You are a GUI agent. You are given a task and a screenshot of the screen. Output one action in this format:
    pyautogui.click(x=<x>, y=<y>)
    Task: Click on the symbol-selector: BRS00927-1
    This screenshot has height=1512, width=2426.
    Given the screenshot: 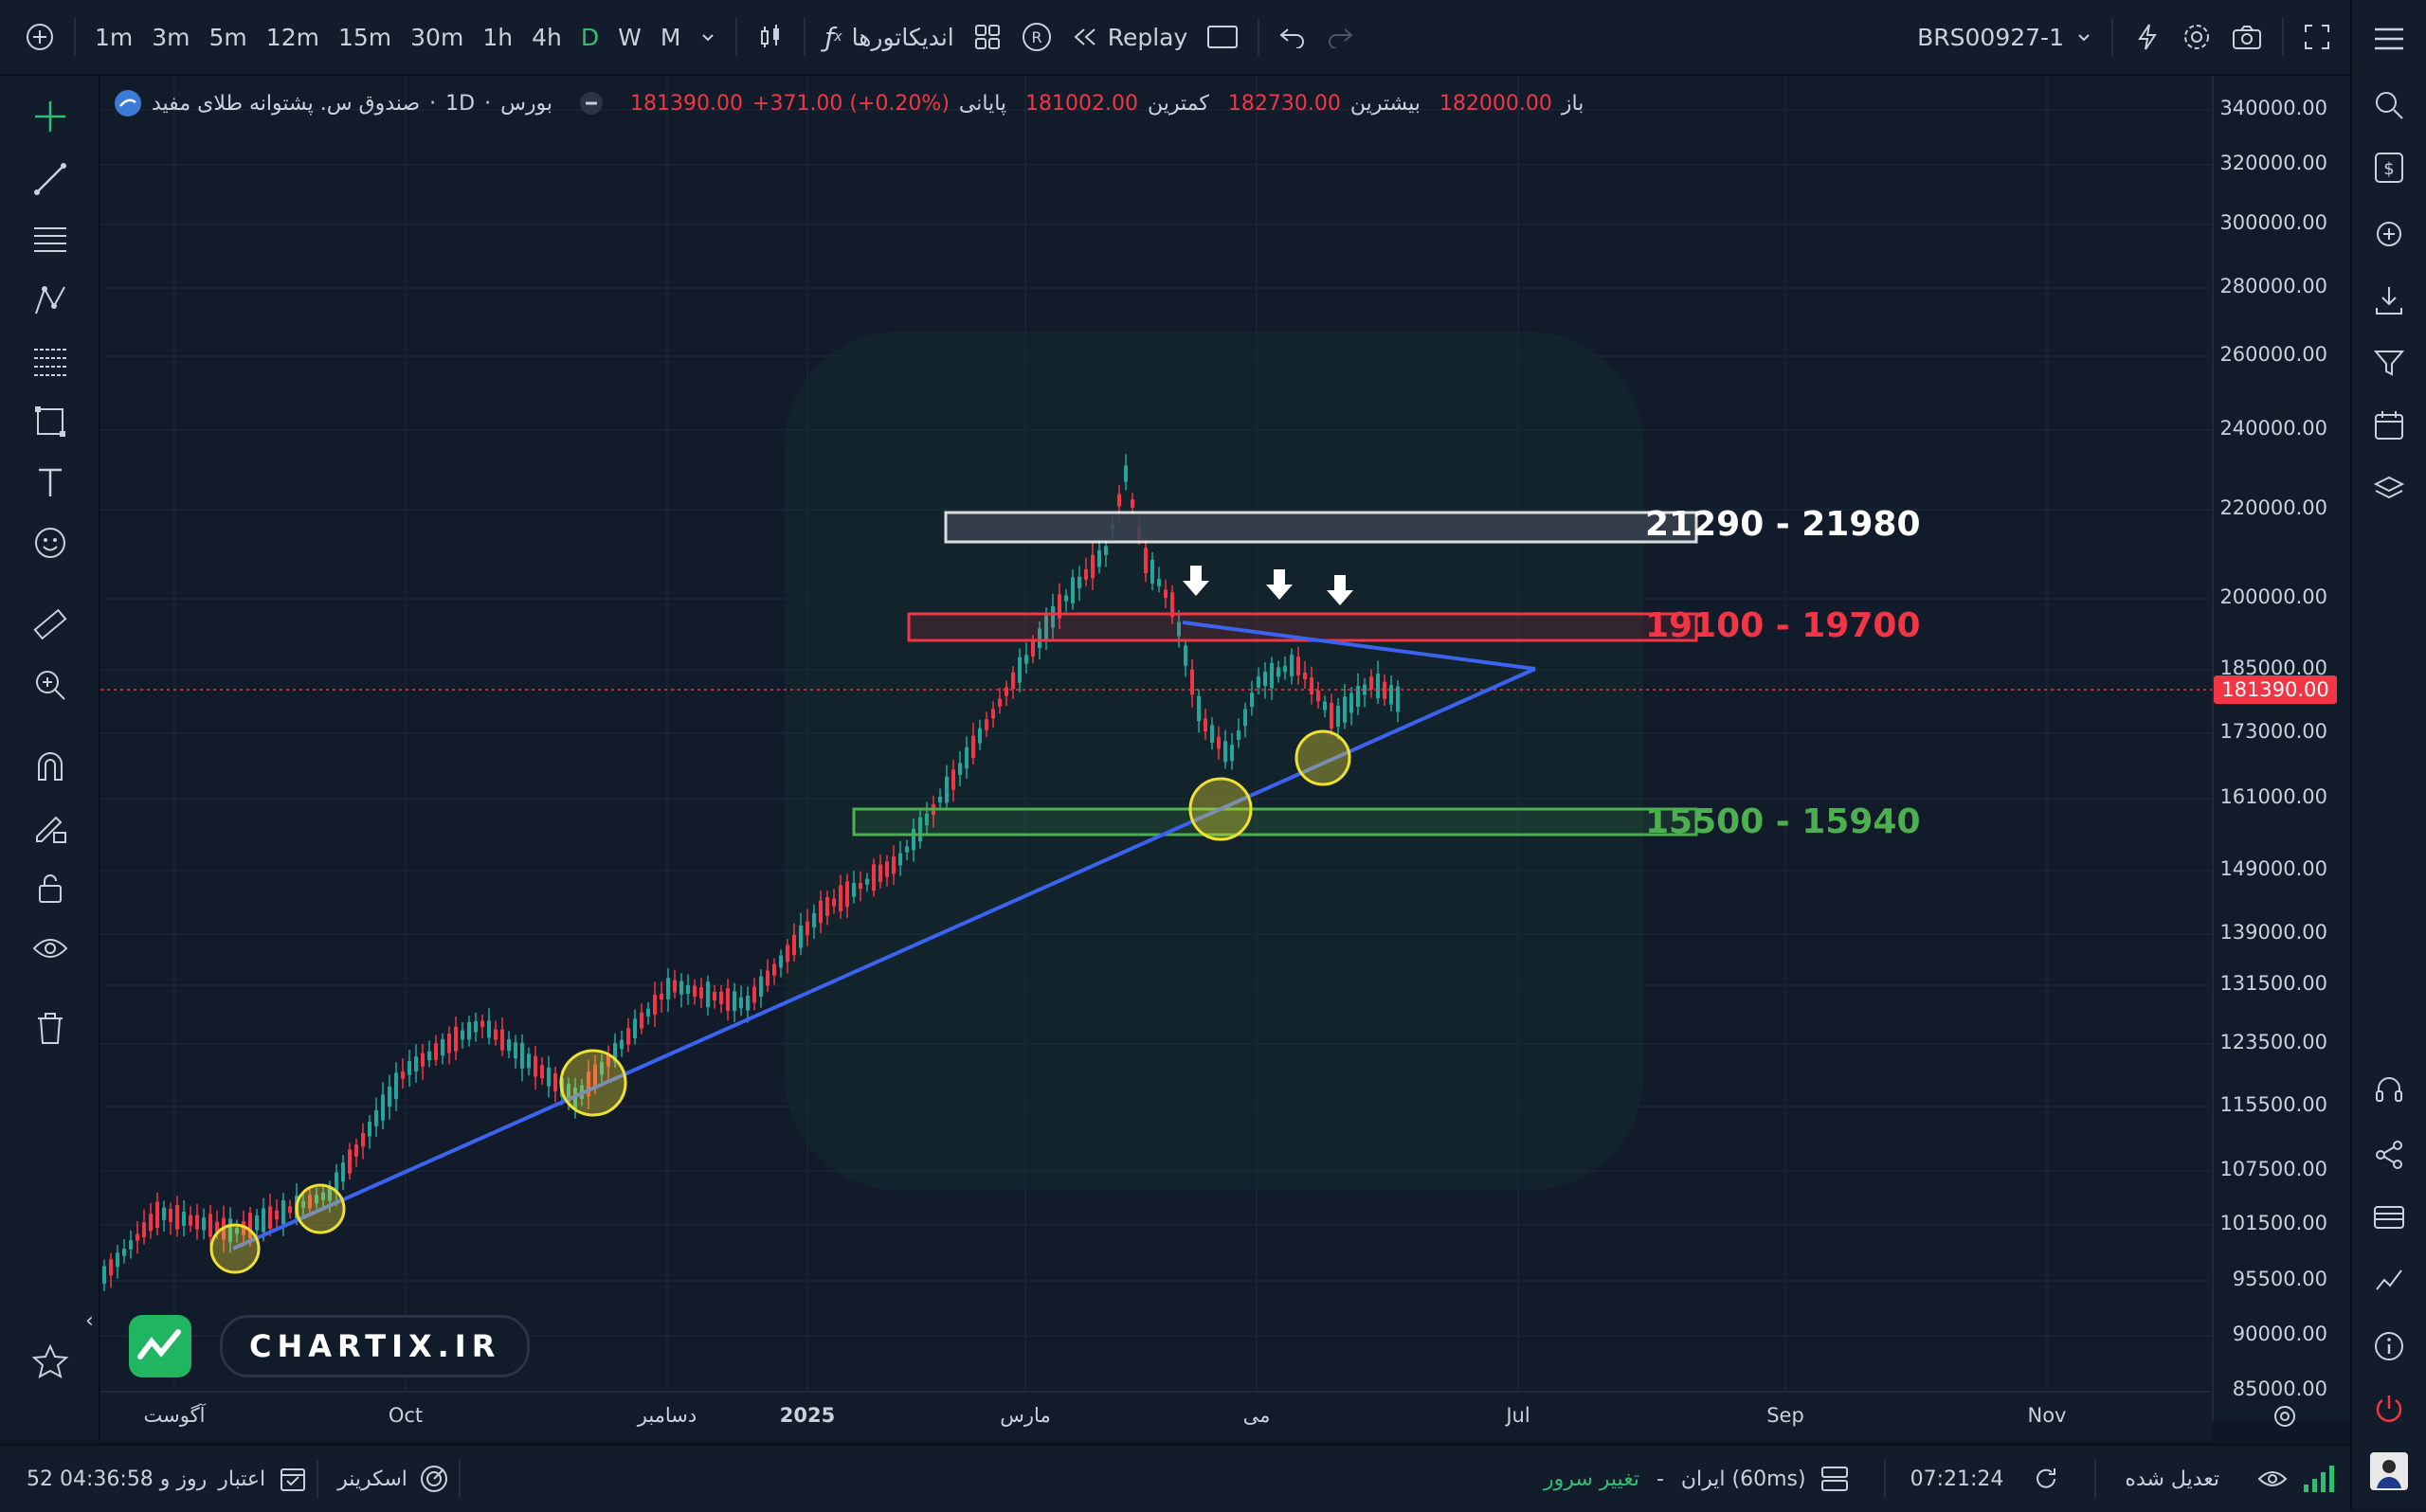 What is the action you would take?
    pyautogui.click(x=2005, y=37)
    